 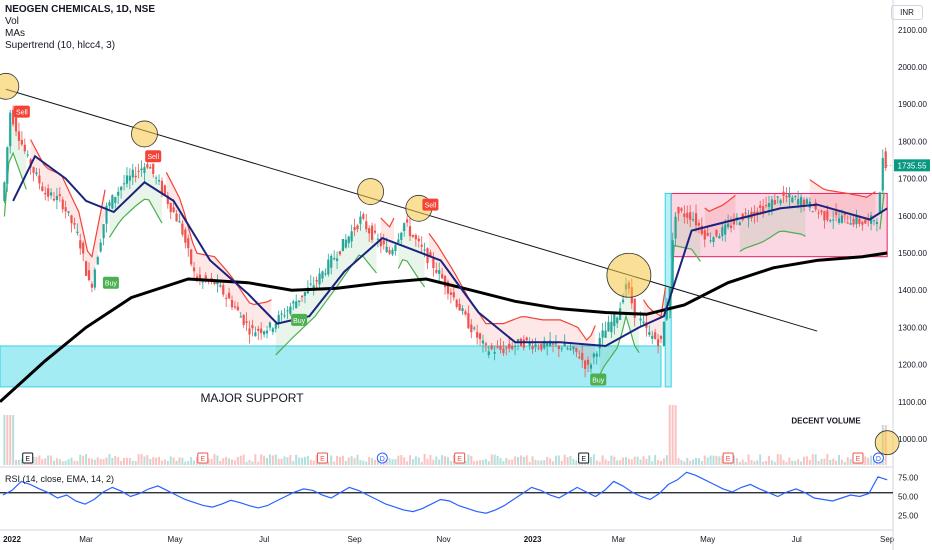 What do you see at coordinates (912, 104) in the screenshot?
I see `y-tick-label: 1900.00` at bounding box center [912, 104].